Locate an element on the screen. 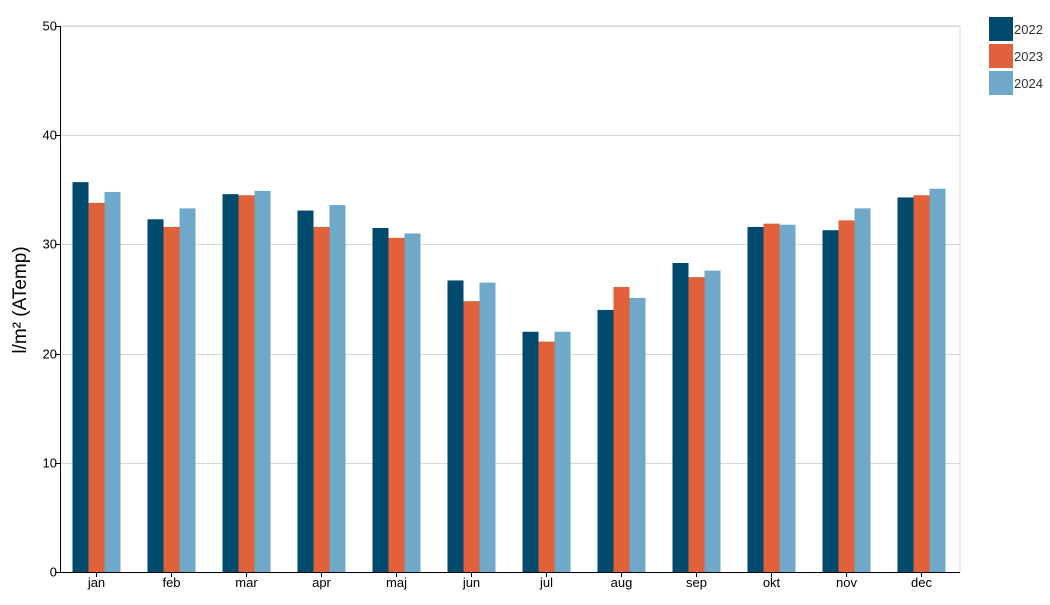 The image size is (1050, 605). legend-label-2024: 2024 is located at coordinates (1028, 83).